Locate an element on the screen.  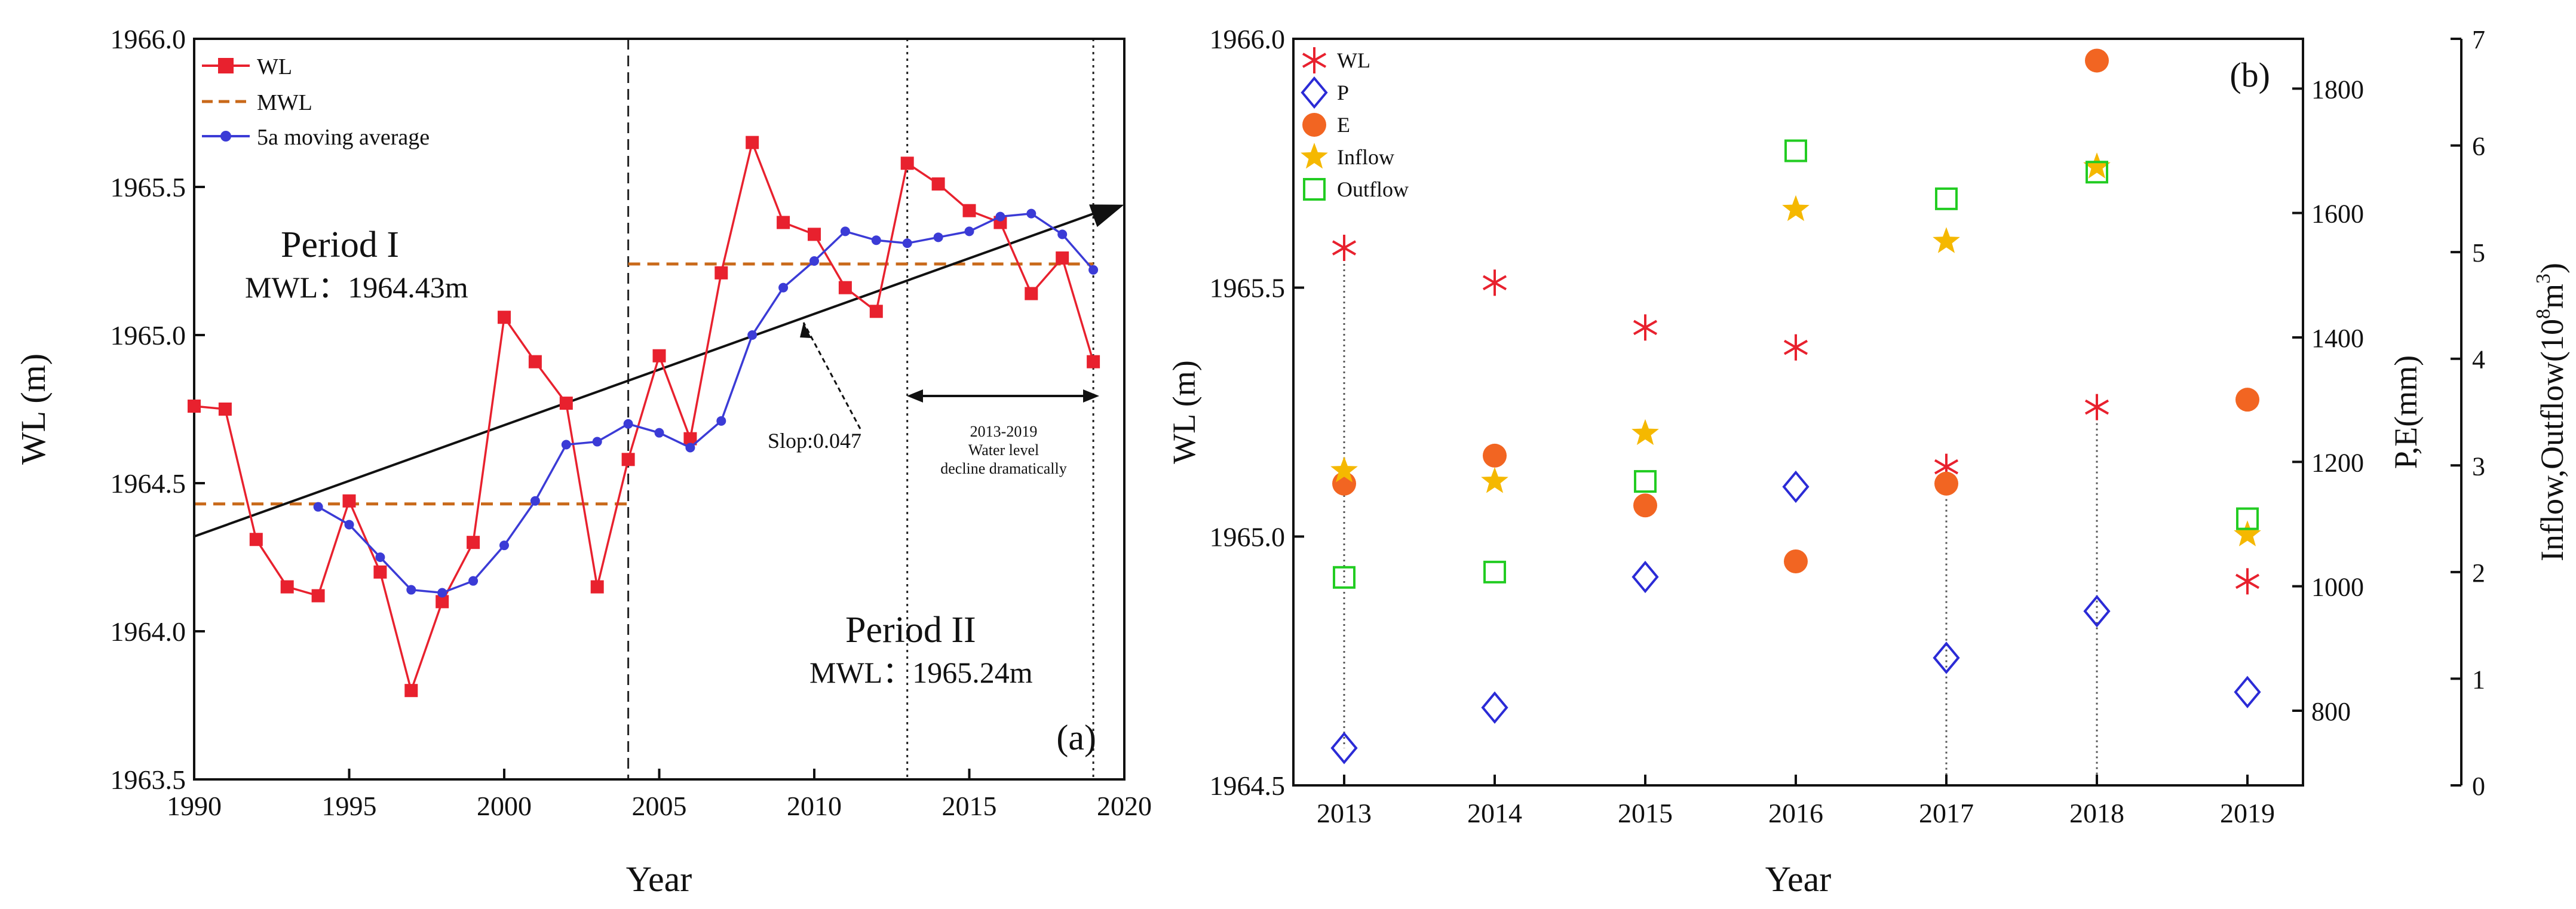
panel-a-x-tick-label: 2010 is located at coordinates (814, 806).